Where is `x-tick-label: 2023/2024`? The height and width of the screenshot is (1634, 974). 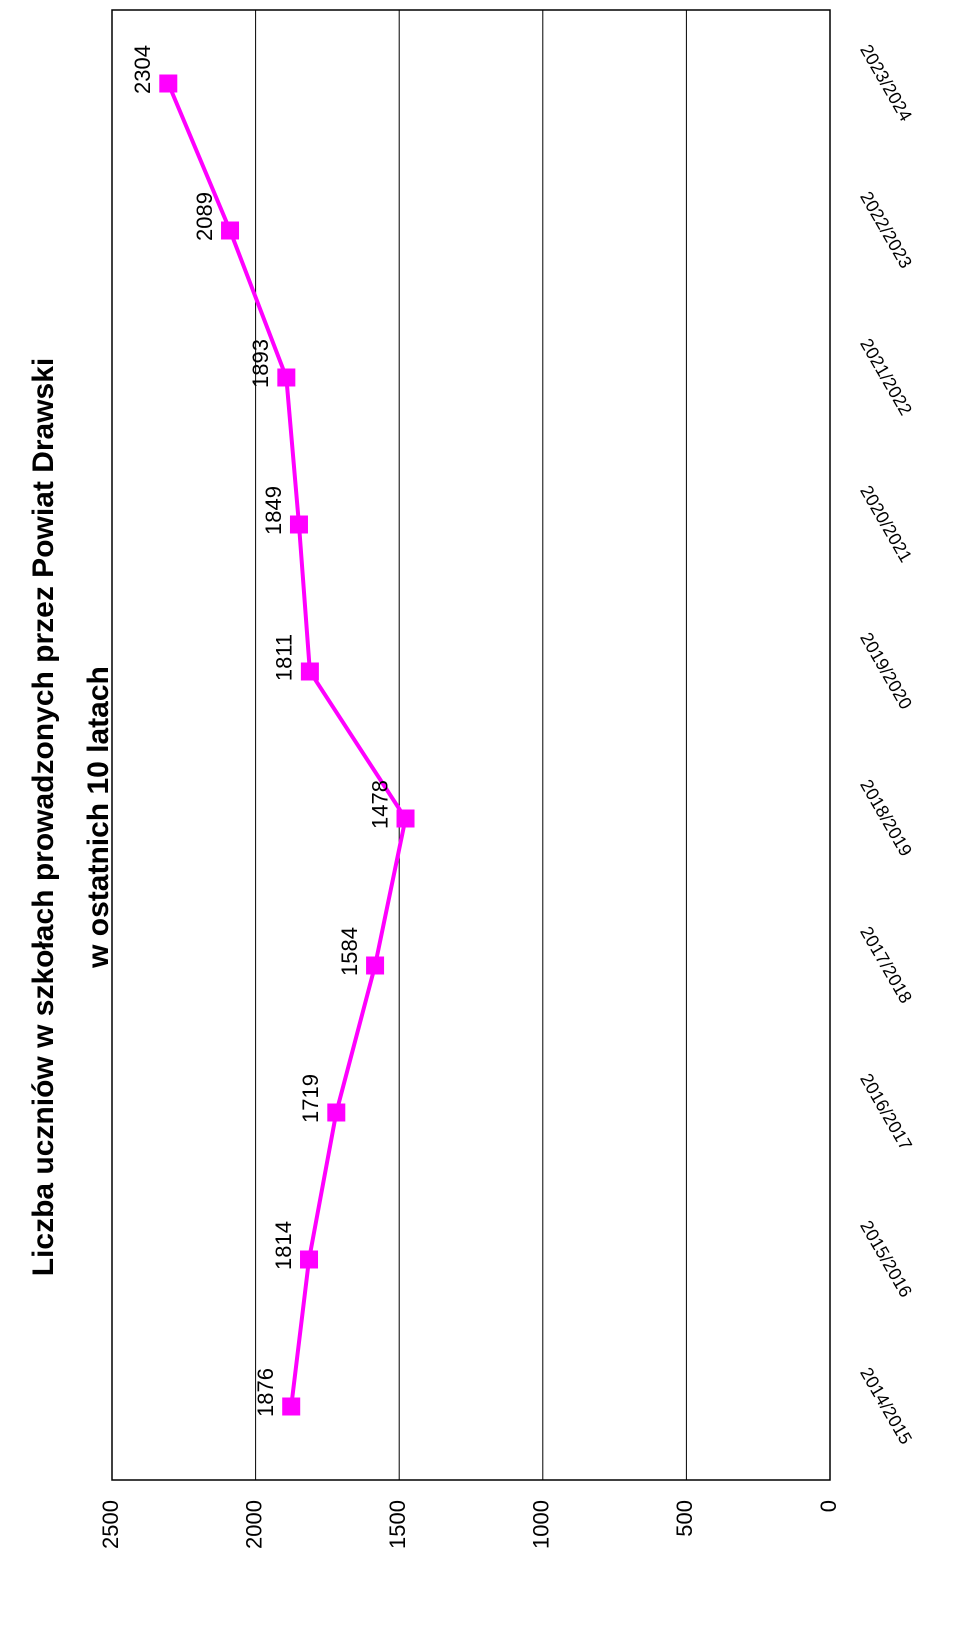 x-tick-label: 2023/2024 is located at coordinates (886, 83).